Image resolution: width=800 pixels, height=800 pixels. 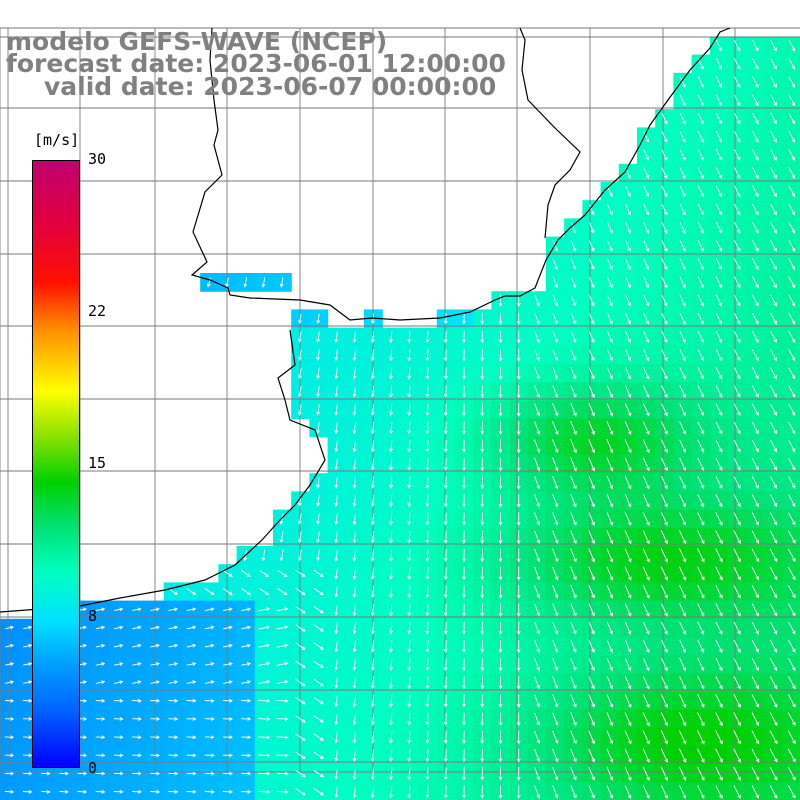 What do you see at coordinates (163, 471) in the screenshot?
I see `south-coastline` at bounding box center [163, 471].